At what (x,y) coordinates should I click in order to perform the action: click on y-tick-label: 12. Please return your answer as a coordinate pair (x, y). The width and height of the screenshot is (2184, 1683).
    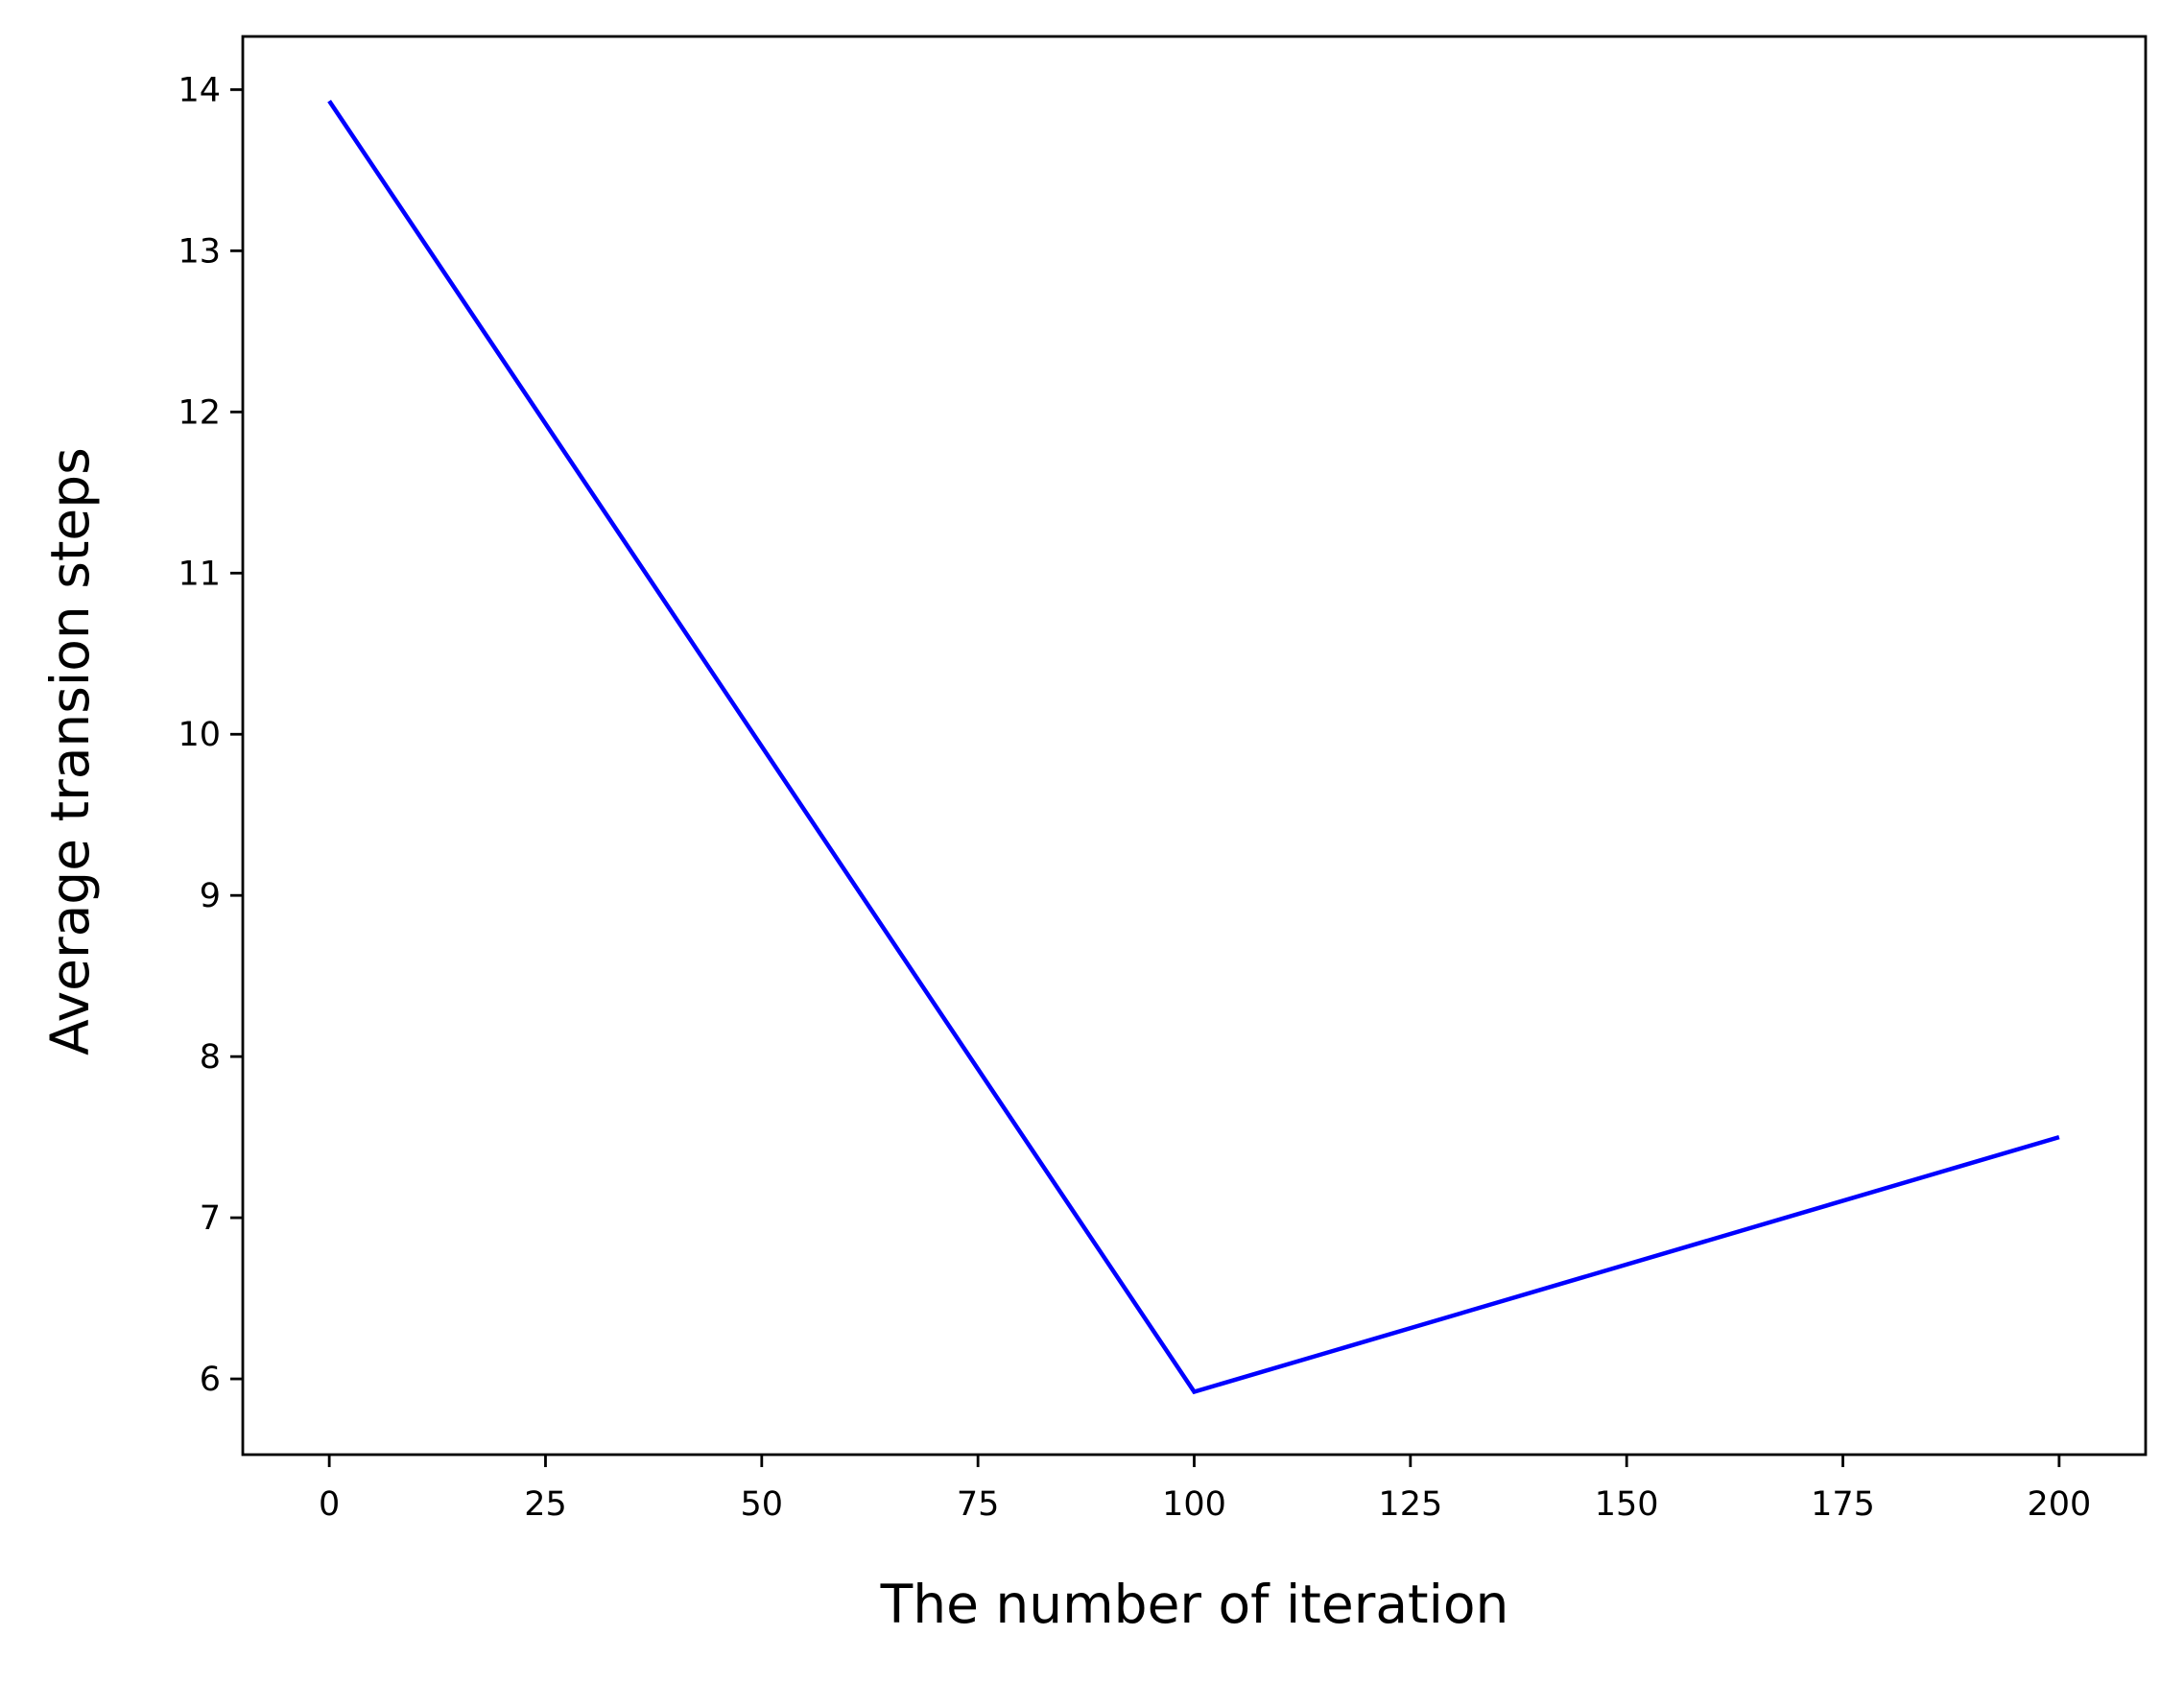
    Looking at the image, I should click on (199, 412).